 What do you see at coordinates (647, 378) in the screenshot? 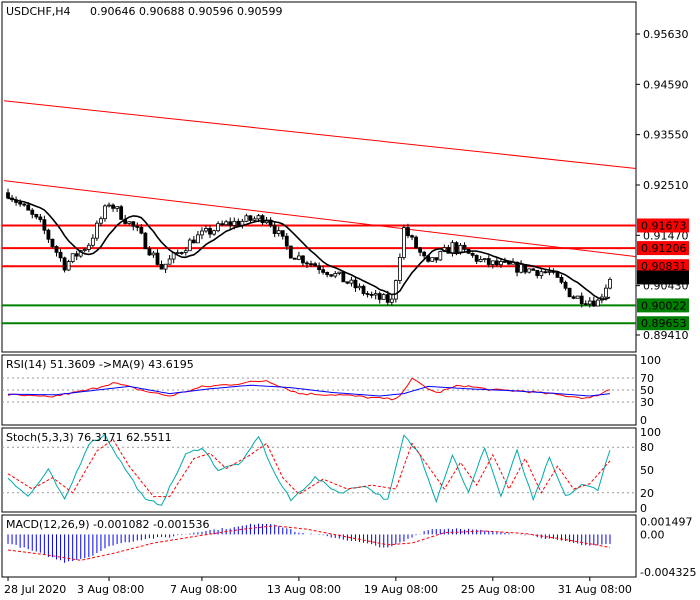
I see `axis-tick-label: 70` at bounding box center [647, 378].